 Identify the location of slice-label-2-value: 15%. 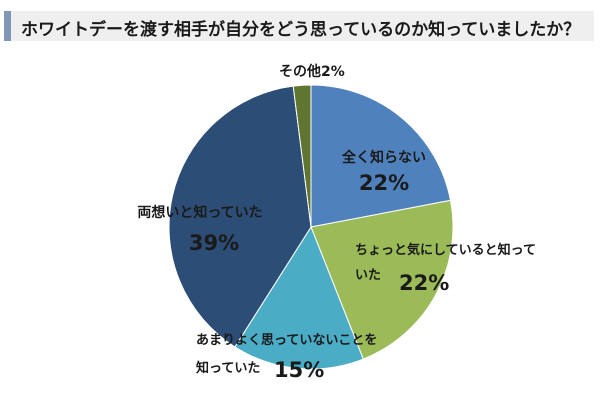
(299, 370).